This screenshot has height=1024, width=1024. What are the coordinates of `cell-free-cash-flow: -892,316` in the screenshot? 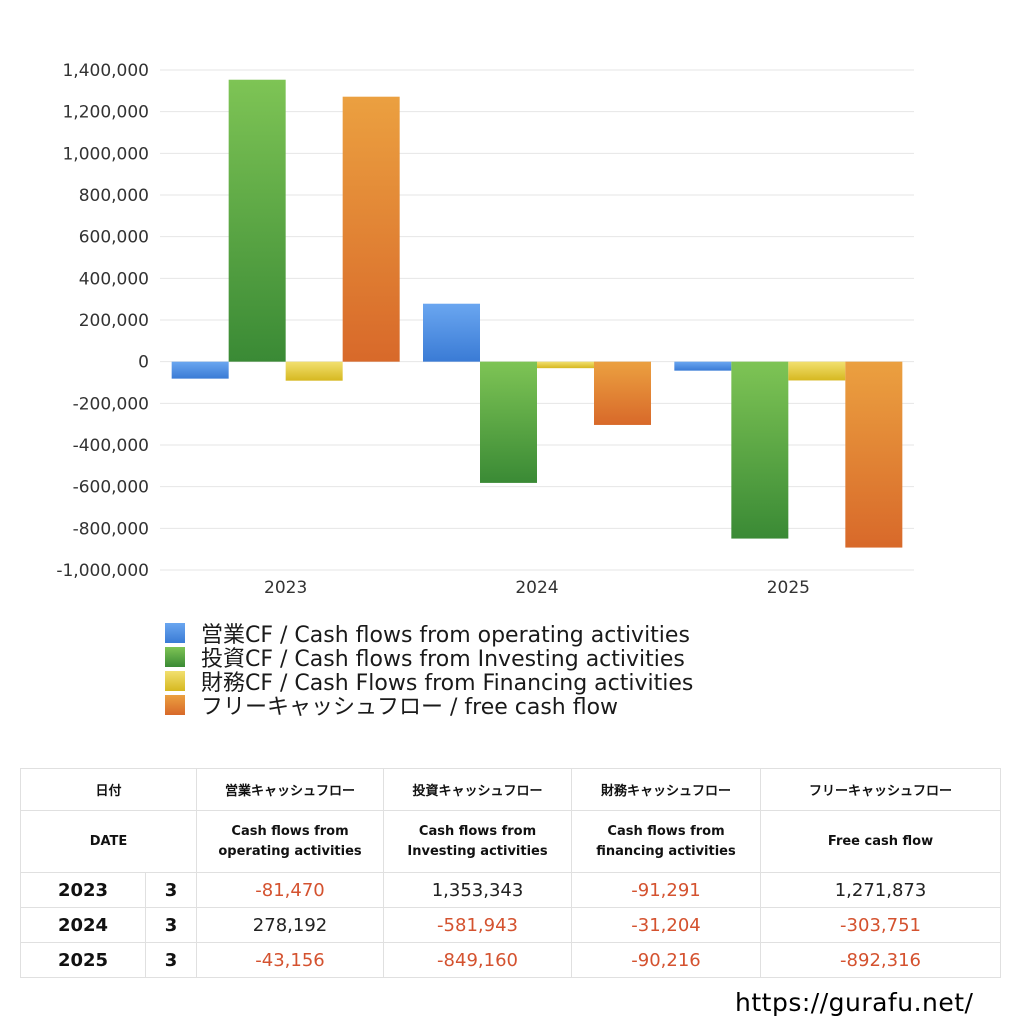 It's located at (881, 960).